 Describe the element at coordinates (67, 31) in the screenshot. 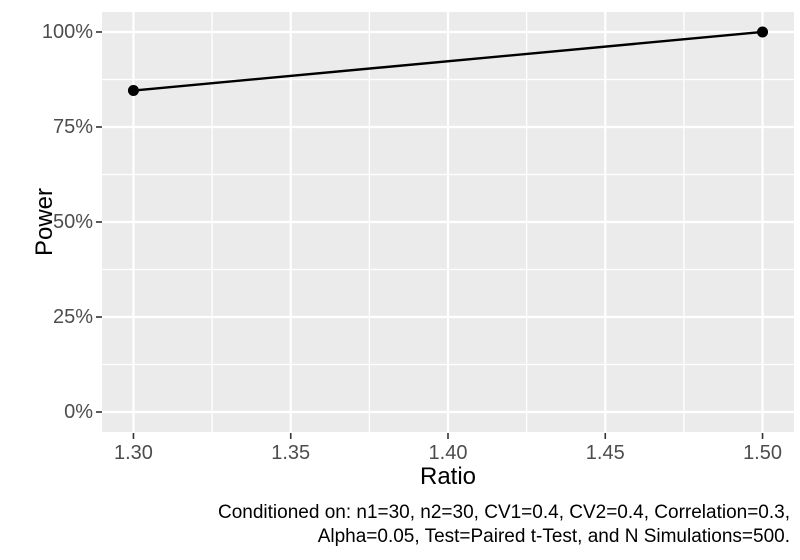

I see `y-tick-label: 100%` at that location.